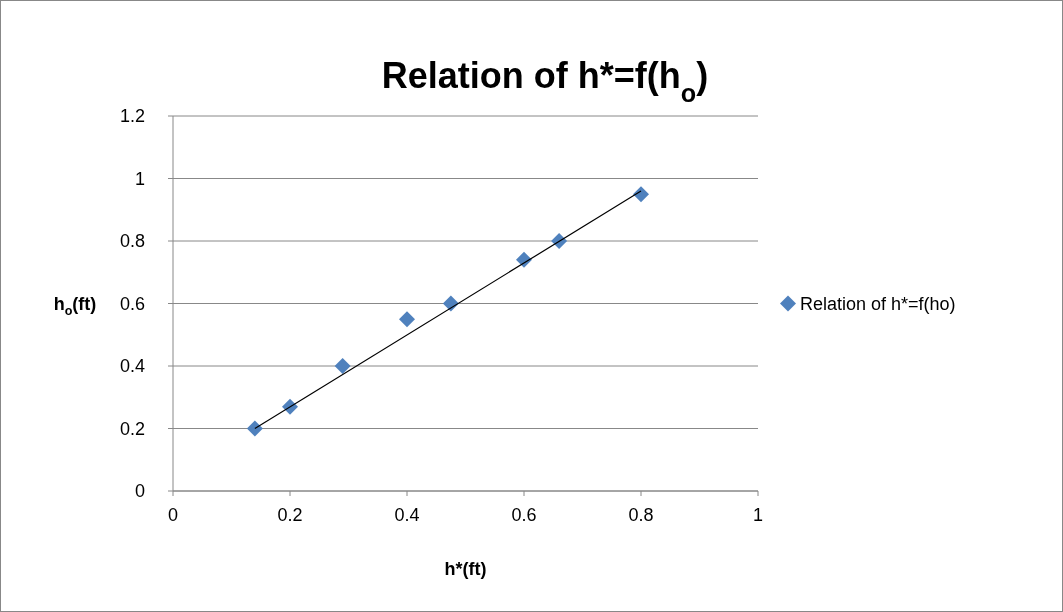 This screenshot has width=1063, height=612. I want to click on y-tick-label: 0.8, so click(132, 241).